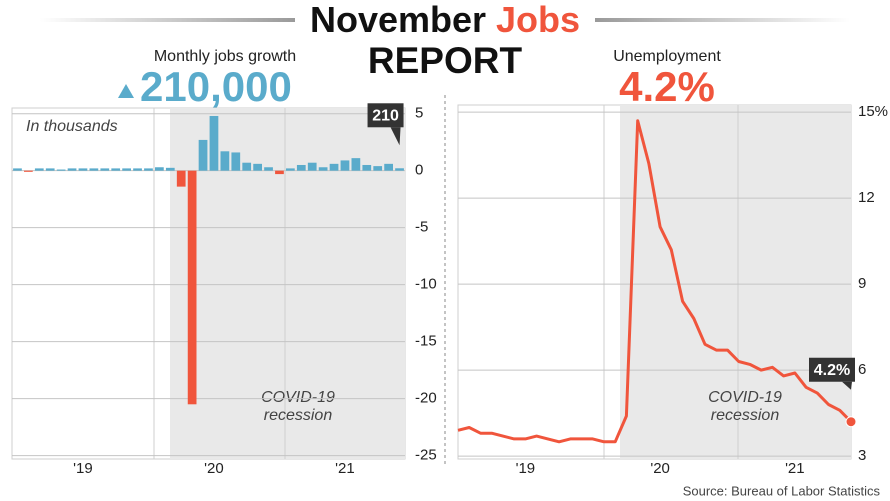  I want to click on title-part: November, so click(398, 20).